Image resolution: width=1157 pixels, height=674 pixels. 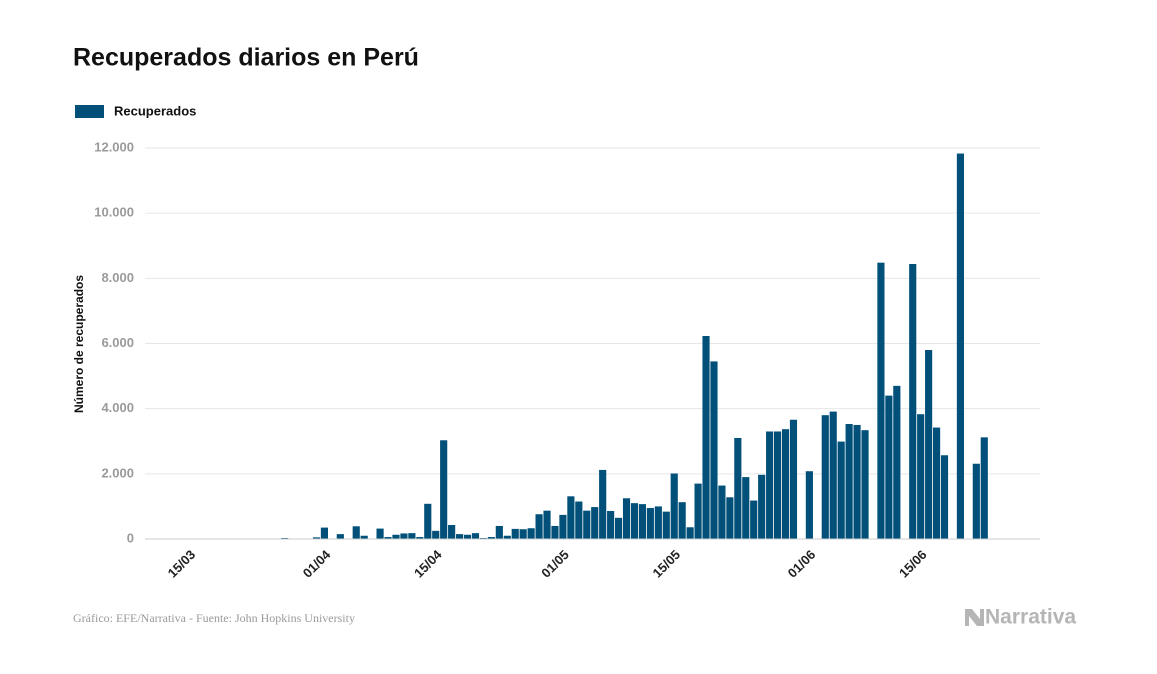 I want to click on y-tick-label: 0, so click(x=130, y=537).